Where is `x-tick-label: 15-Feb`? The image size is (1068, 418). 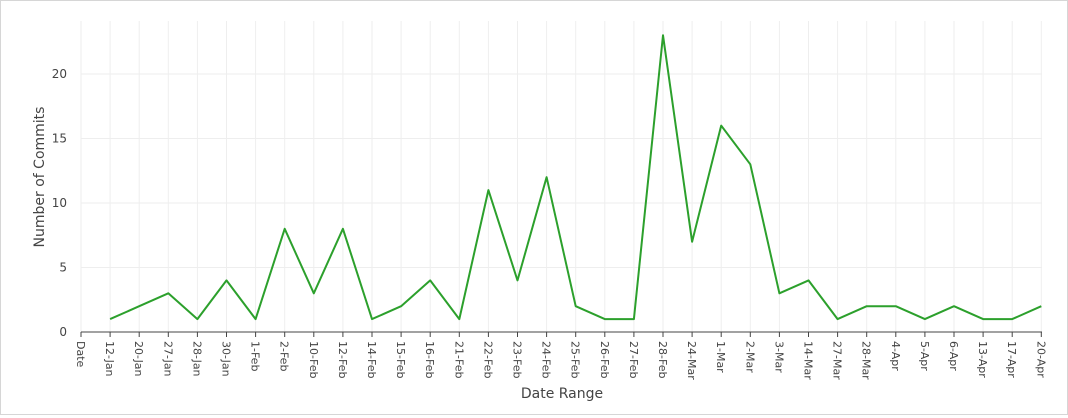
x-tick-label: 15-Feb is located at coordinates (400, 359).